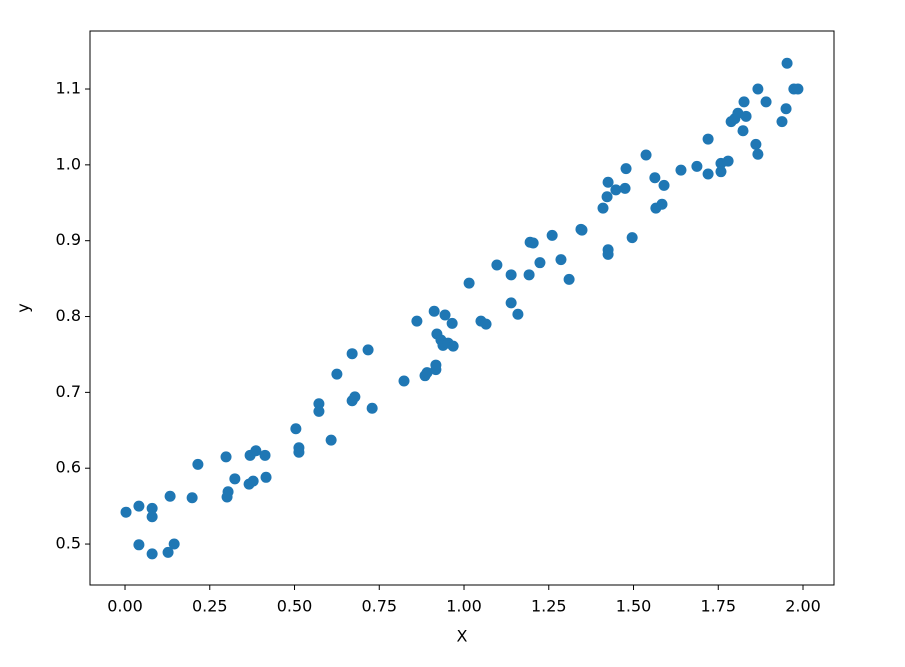  What do you see at coordinates (379, 606) in the screenshot?
I see `x-tick-label: 0.75` at bounding box center [379, 606].